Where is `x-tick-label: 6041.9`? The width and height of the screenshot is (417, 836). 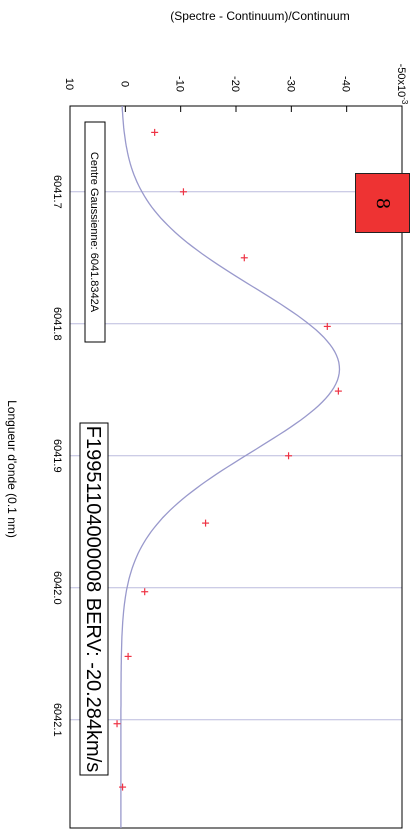 x-tick-label: 6041.9 is located at coordinates (57, 456).